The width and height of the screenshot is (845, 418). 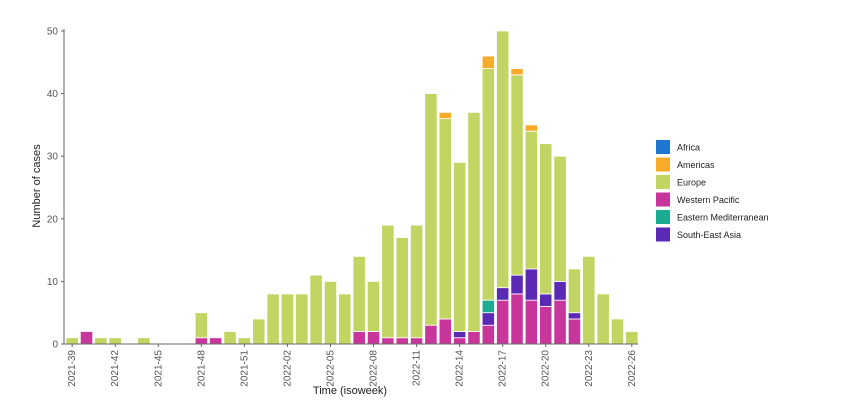 What do you see at coordinates (712, 217) in the screenshot?
I see `legend-item: Eastern Mediterranean` at bounding box center [712, 217].